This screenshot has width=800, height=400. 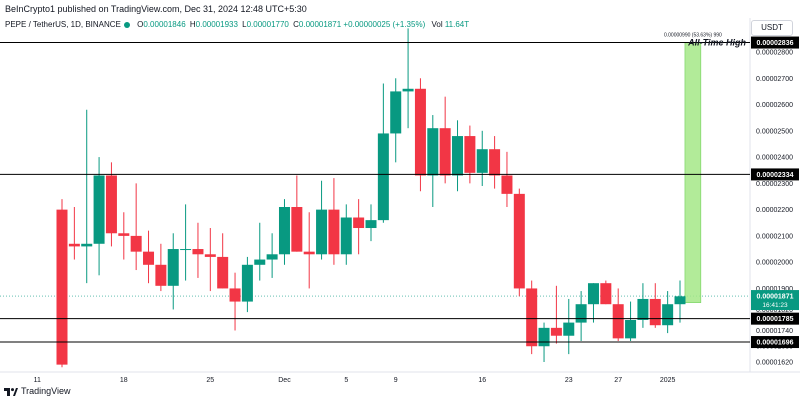 I want to click on footer-brand: TradingView, so click(x=37, y=391).